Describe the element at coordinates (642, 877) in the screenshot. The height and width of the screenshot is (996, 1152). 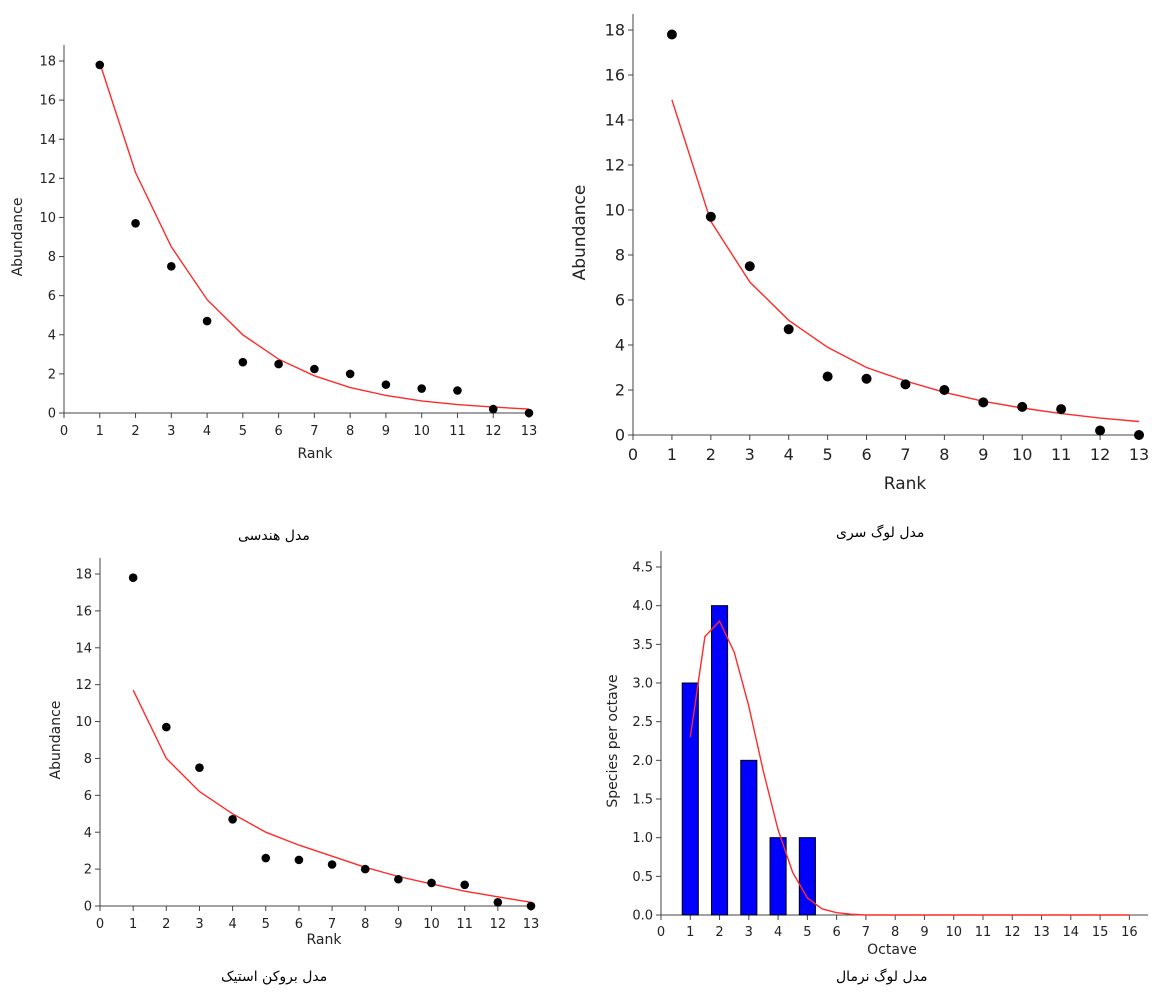
I see `y-tick-label: 0.5` at that location.